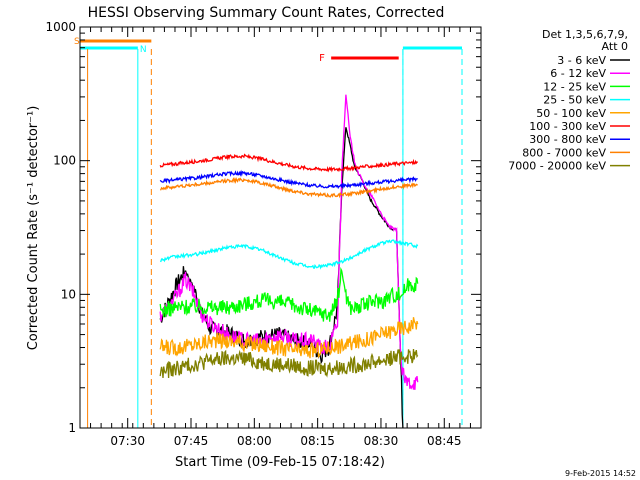  I want to click on y-tick-label: 100, so click(64, 161).